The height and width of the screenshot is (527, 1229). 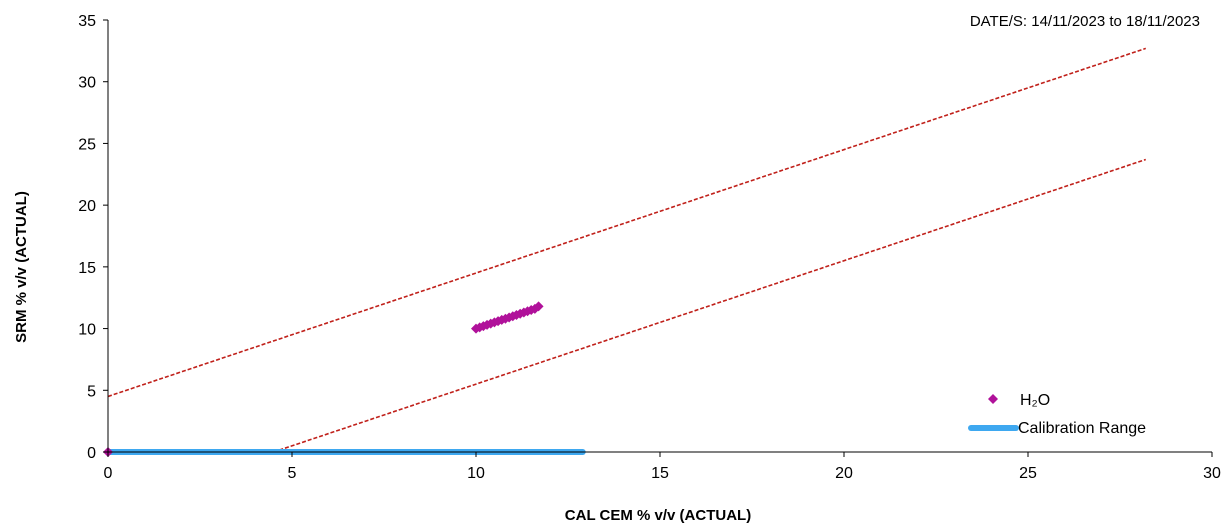 What do you see at coordinates (91, 453) in the screenshot?
I see `y-tick-label: 0` at bounding box center [91, 453].